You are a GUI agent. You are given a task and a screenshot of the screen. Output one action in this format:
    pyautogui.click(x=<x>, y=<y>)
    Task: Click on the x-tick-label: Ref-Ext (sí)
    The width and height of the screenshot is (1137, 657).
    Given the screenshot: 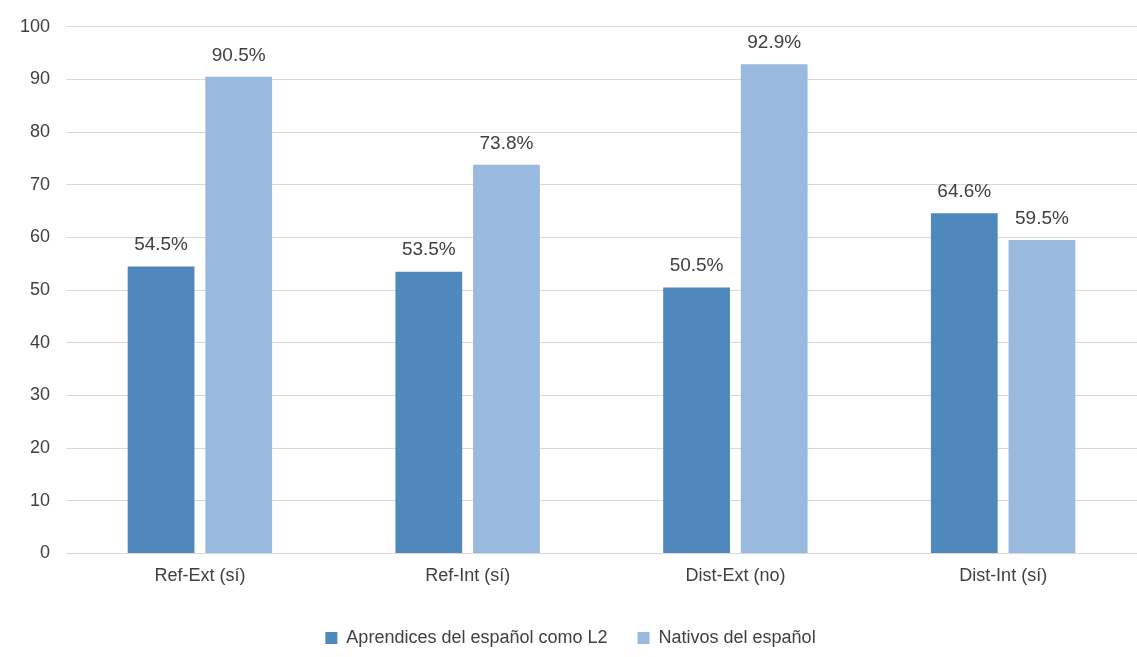 What is the action you would take?
    pyautogui.click(x=200, y=575)
    